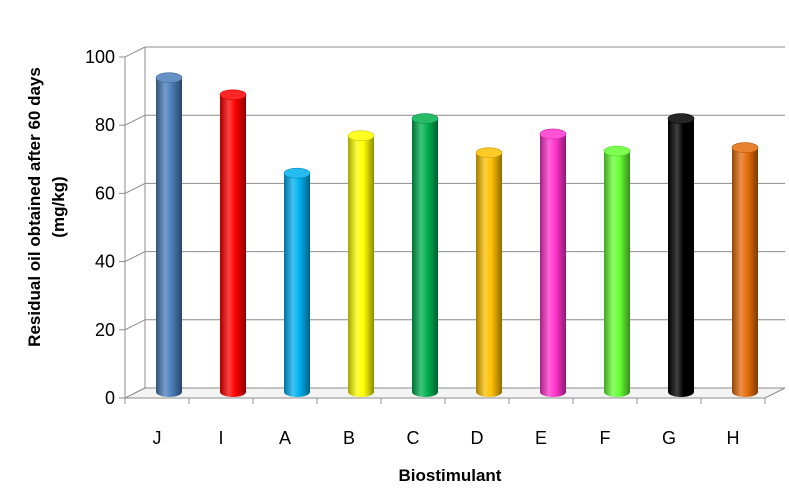 The image size is (789, 494). I want to click on x-tick-label: H, so click(733, 438).